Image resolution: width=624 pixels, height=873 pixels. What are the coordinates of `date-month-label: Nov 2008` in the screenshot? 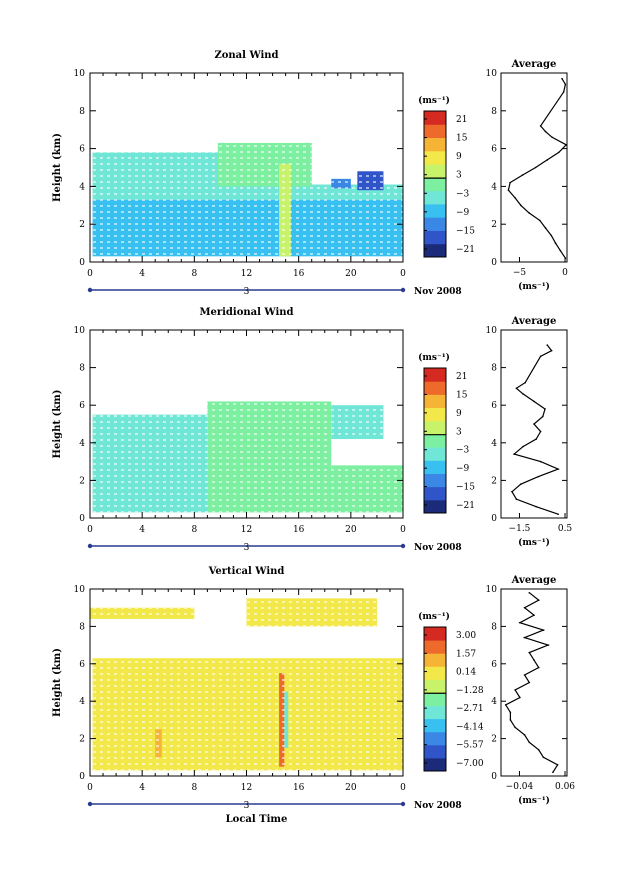 It's located at (438, 548).